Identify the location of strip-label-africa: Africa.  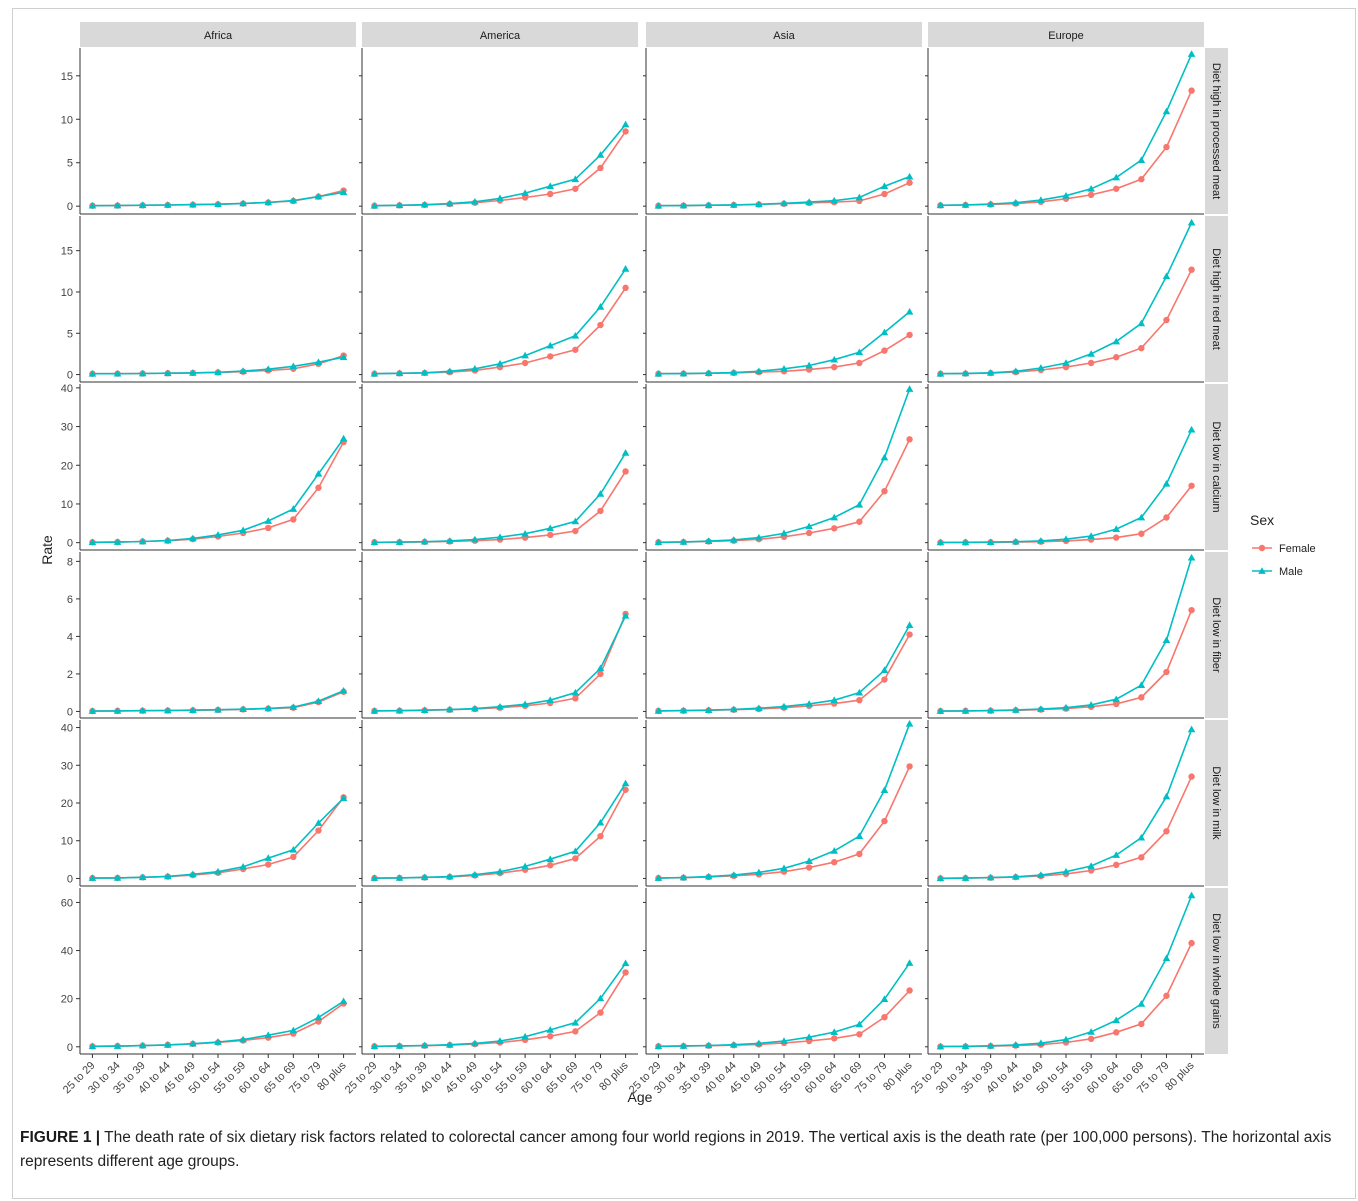
(218, 36).